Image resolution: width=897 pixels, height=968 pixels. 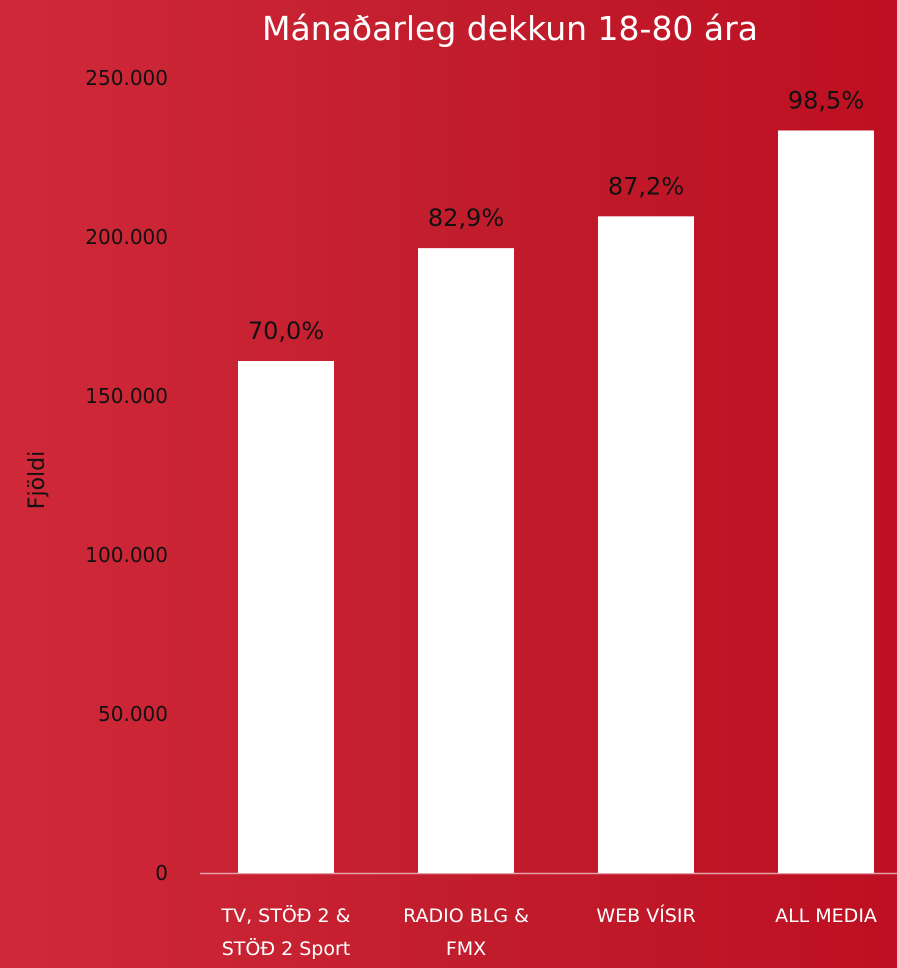 I want to click on x-tick-label: RADIO BLG & FMX, so click(x=466, y=932).